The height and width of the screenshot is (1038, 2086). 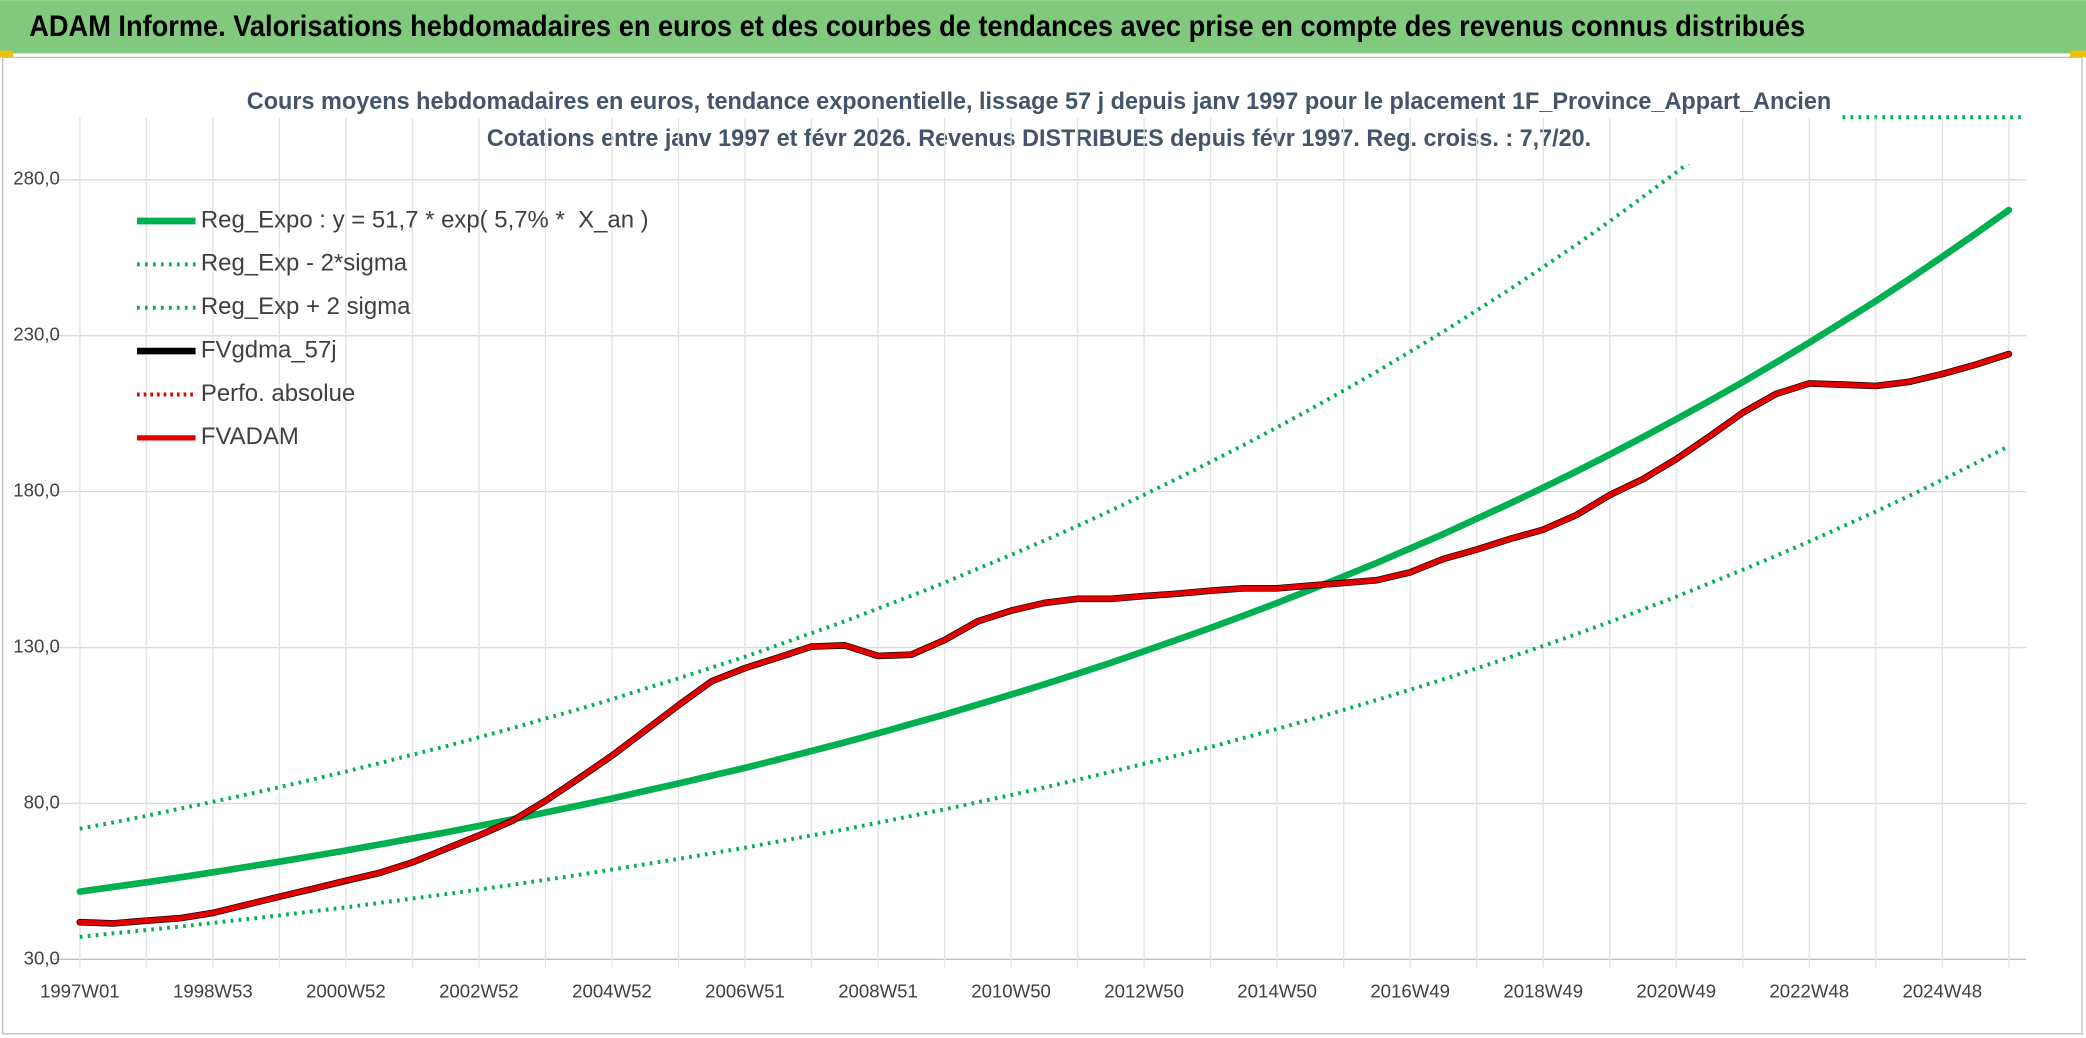 I want to click on x-tick-label: 2004W52, so click(x=612, y=991).